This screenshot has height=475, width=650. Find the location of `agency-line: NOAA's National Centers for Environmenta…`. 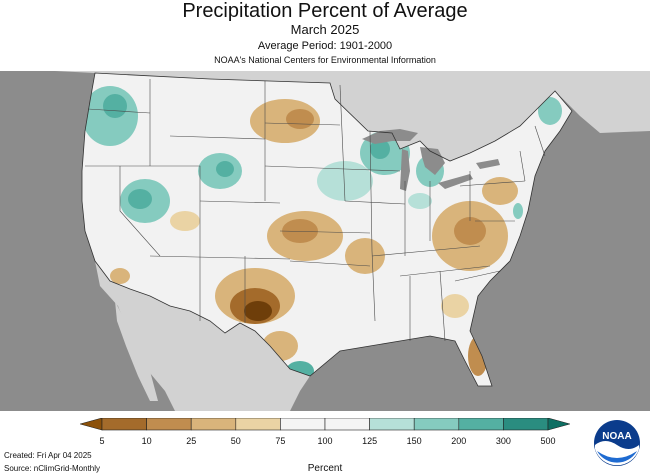

agency-line: NOAA's National Centers for Environmenta… is located at coordinates (325, 60).